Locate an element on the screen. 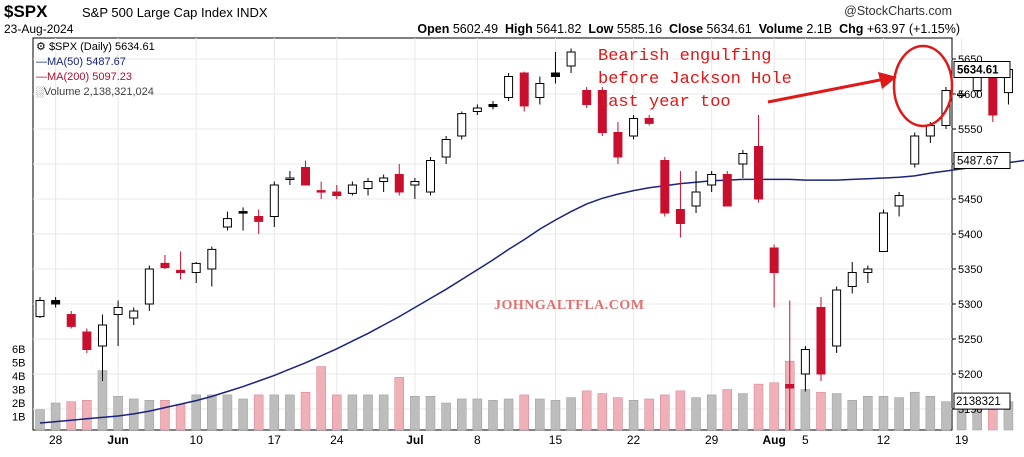 Image resolution: width=1024 pixels, height=457 pixels. low-value: 5585.16 is located at coordinates (639, 29).